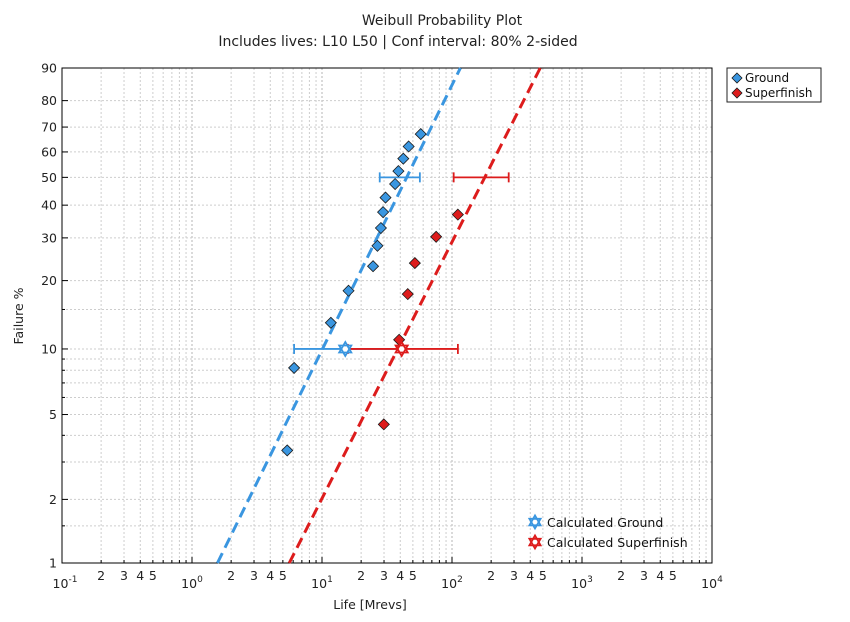  What do you see at coordinates (49, 205) in the screenshot?
I see `y-tick-label: 40` at bounding box center [49, 205].